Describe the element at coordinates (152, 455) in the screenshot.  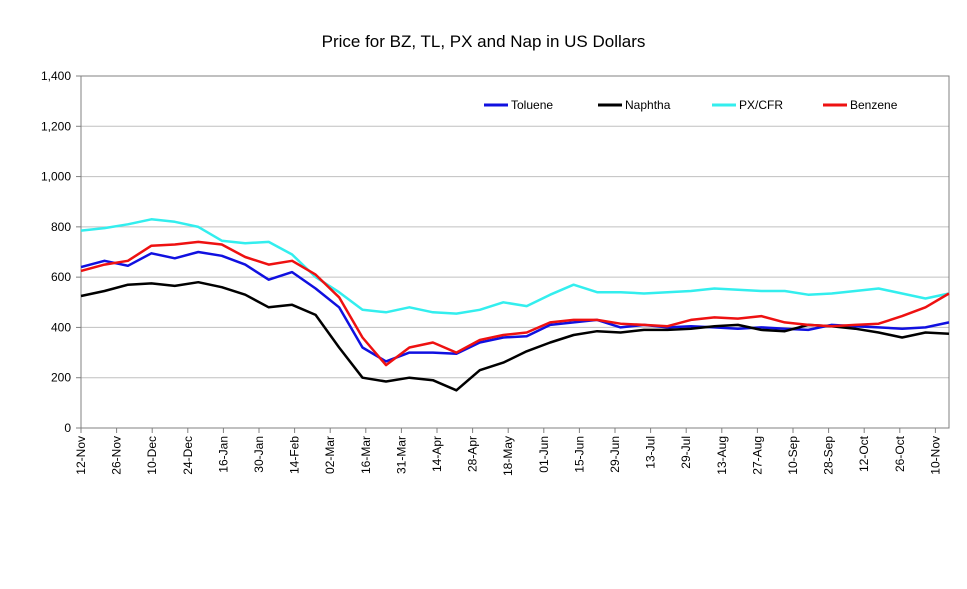
I see `x-tick-label: 10-Dec` at that location.